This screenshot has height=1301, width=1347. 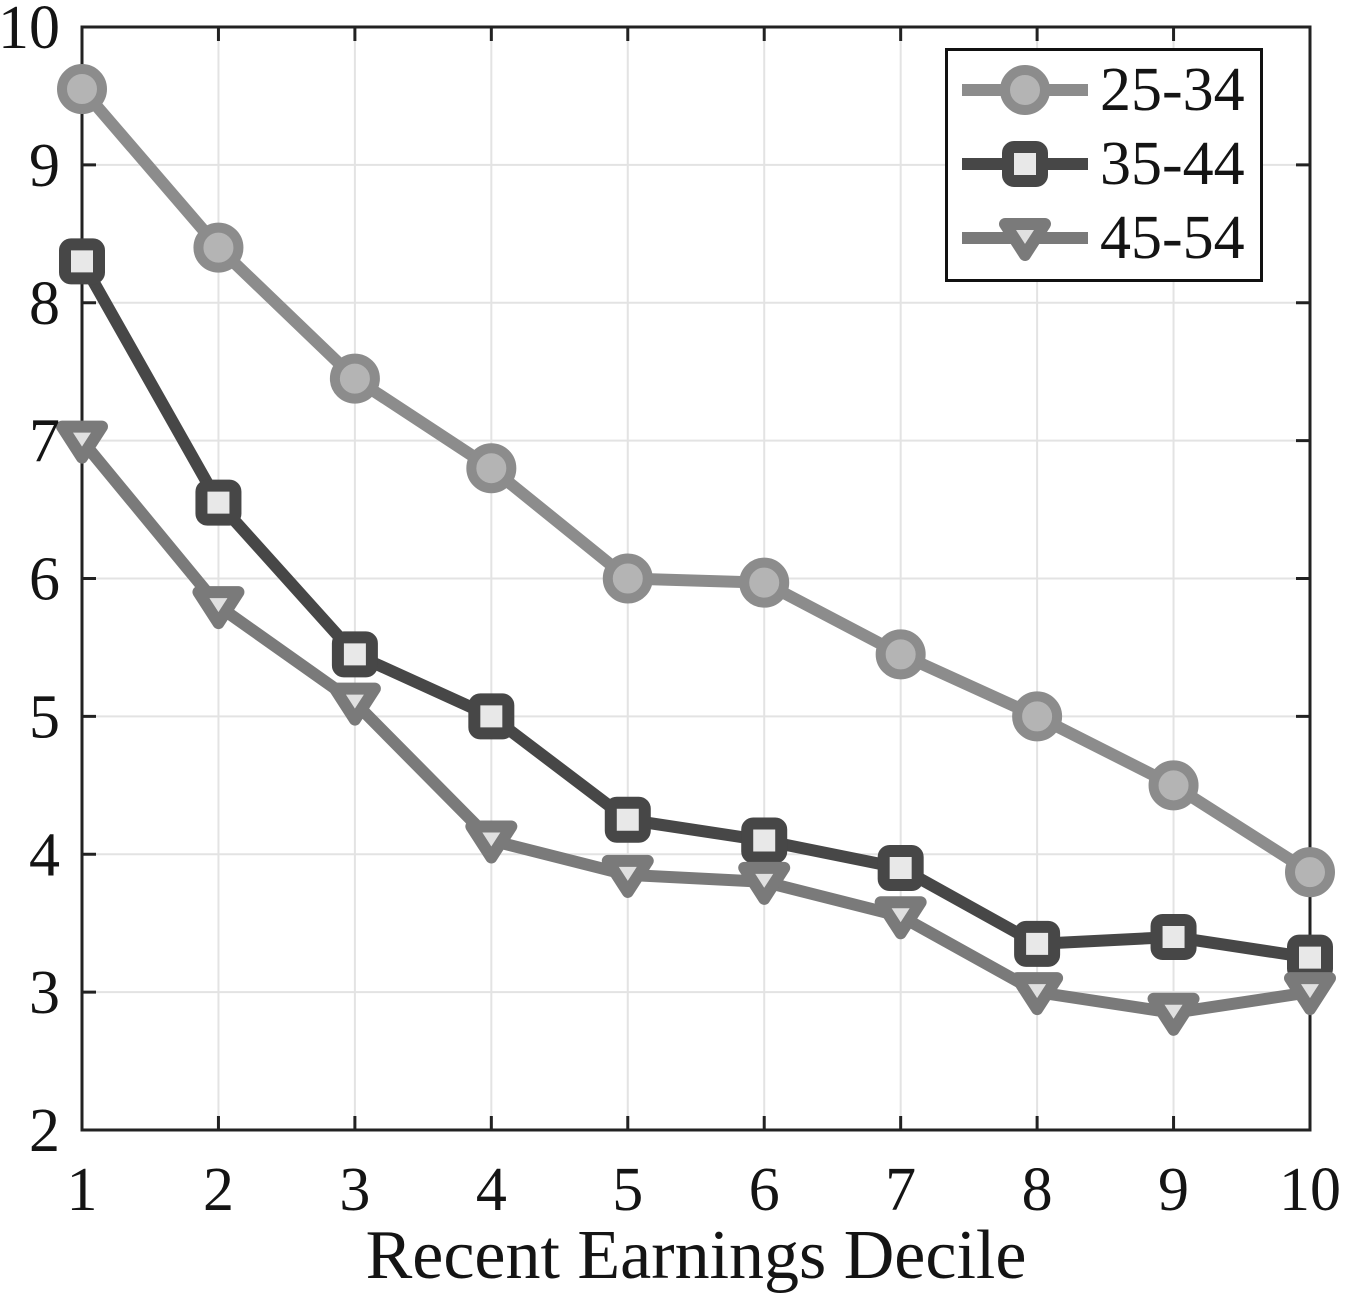 What do you see at coordinates (491, 1190) in the screenshot?
I see `x-tick-label: 4` at bounding box center [491, 1190].